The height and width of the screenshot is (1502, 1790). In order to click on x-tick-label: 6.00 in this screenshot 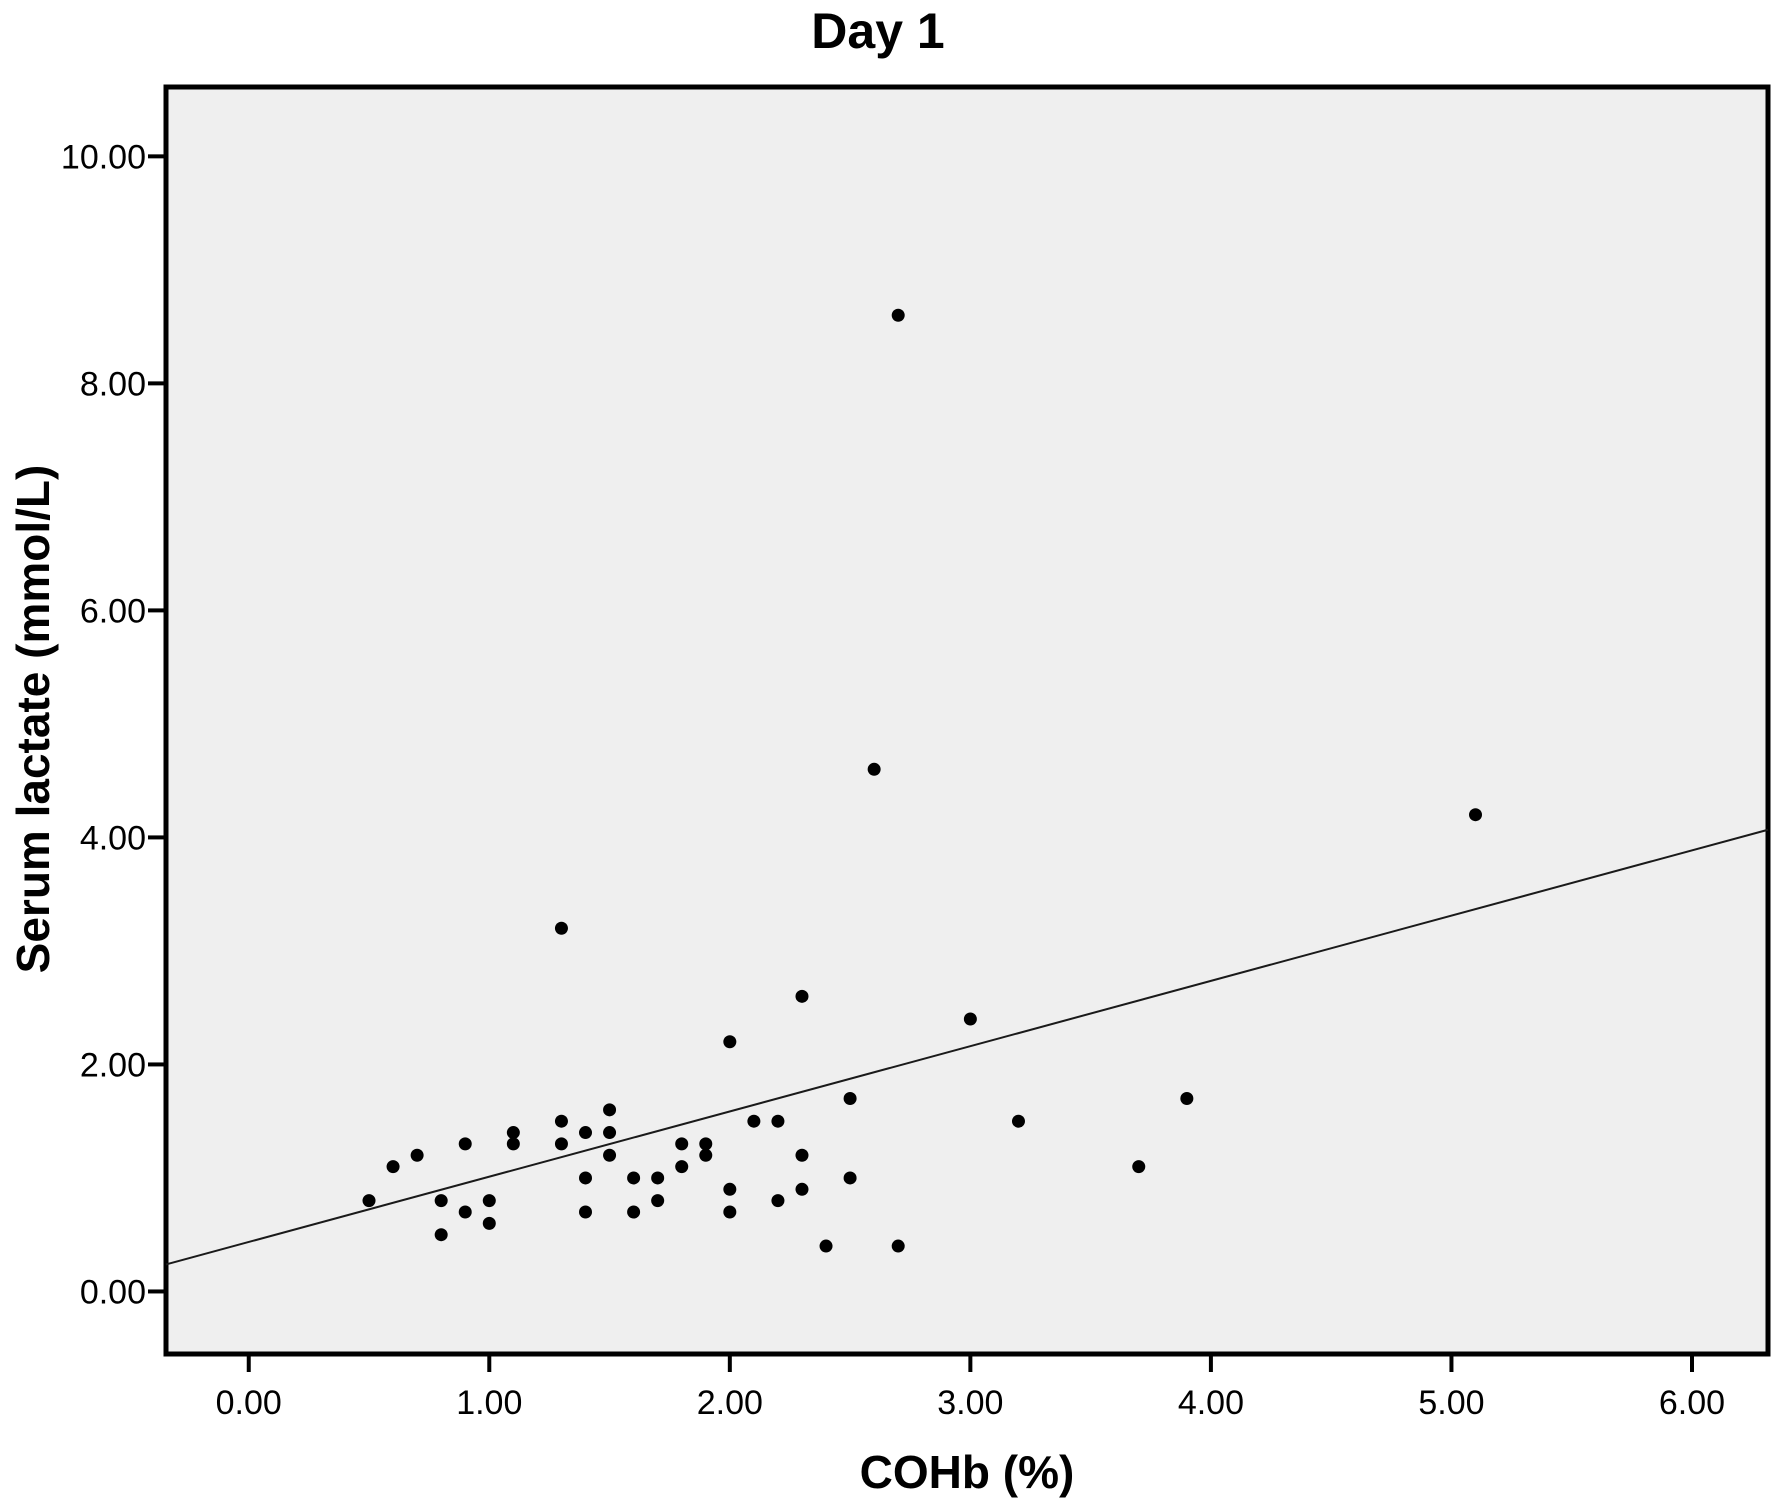, I will do `click(1692, 1403)`.